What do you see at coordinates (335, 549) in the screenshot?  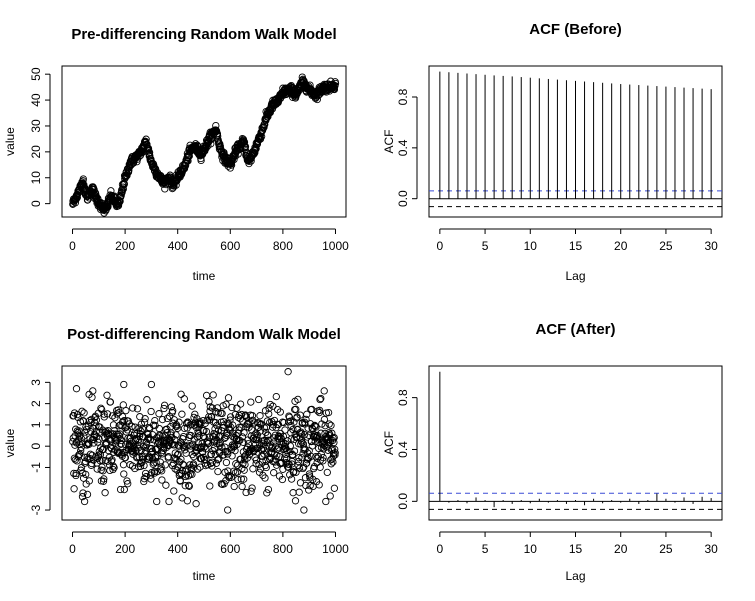 I see `x-tick-label: 1000` at bounding box center [335, 549].